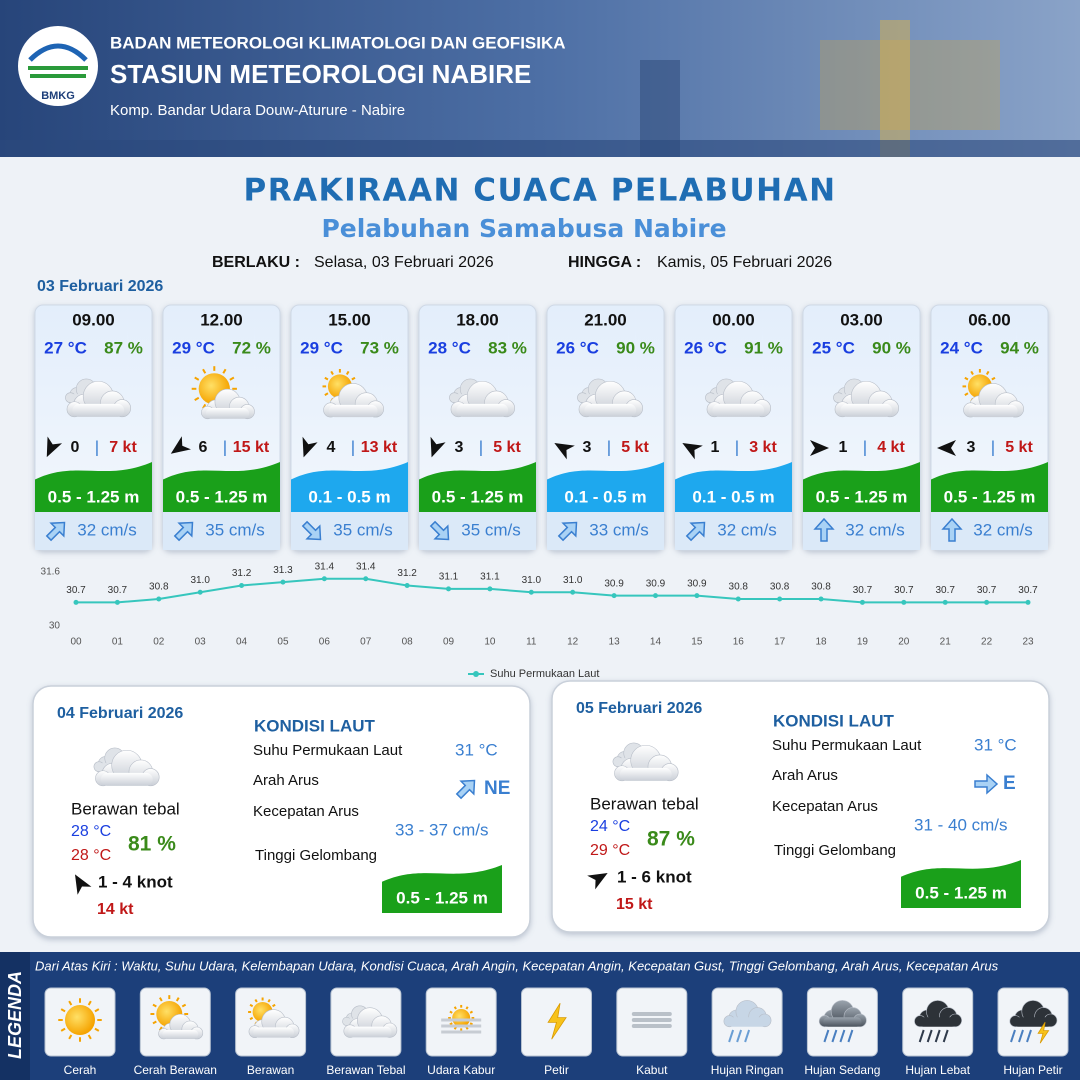 This screenshot has height=1080, width=1080. Describe the element at coordinates (91, 855) in the screenshot. I see `temp-max: 28 °C` at that location.